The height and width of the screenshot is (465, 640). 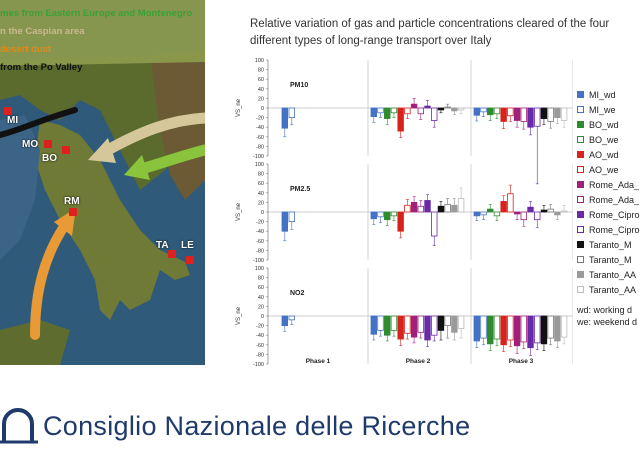 What do you see at coordinates (604, 124) in the screenshot?
I see `legend-label: BO_wd` at bounding box center [604, 124].